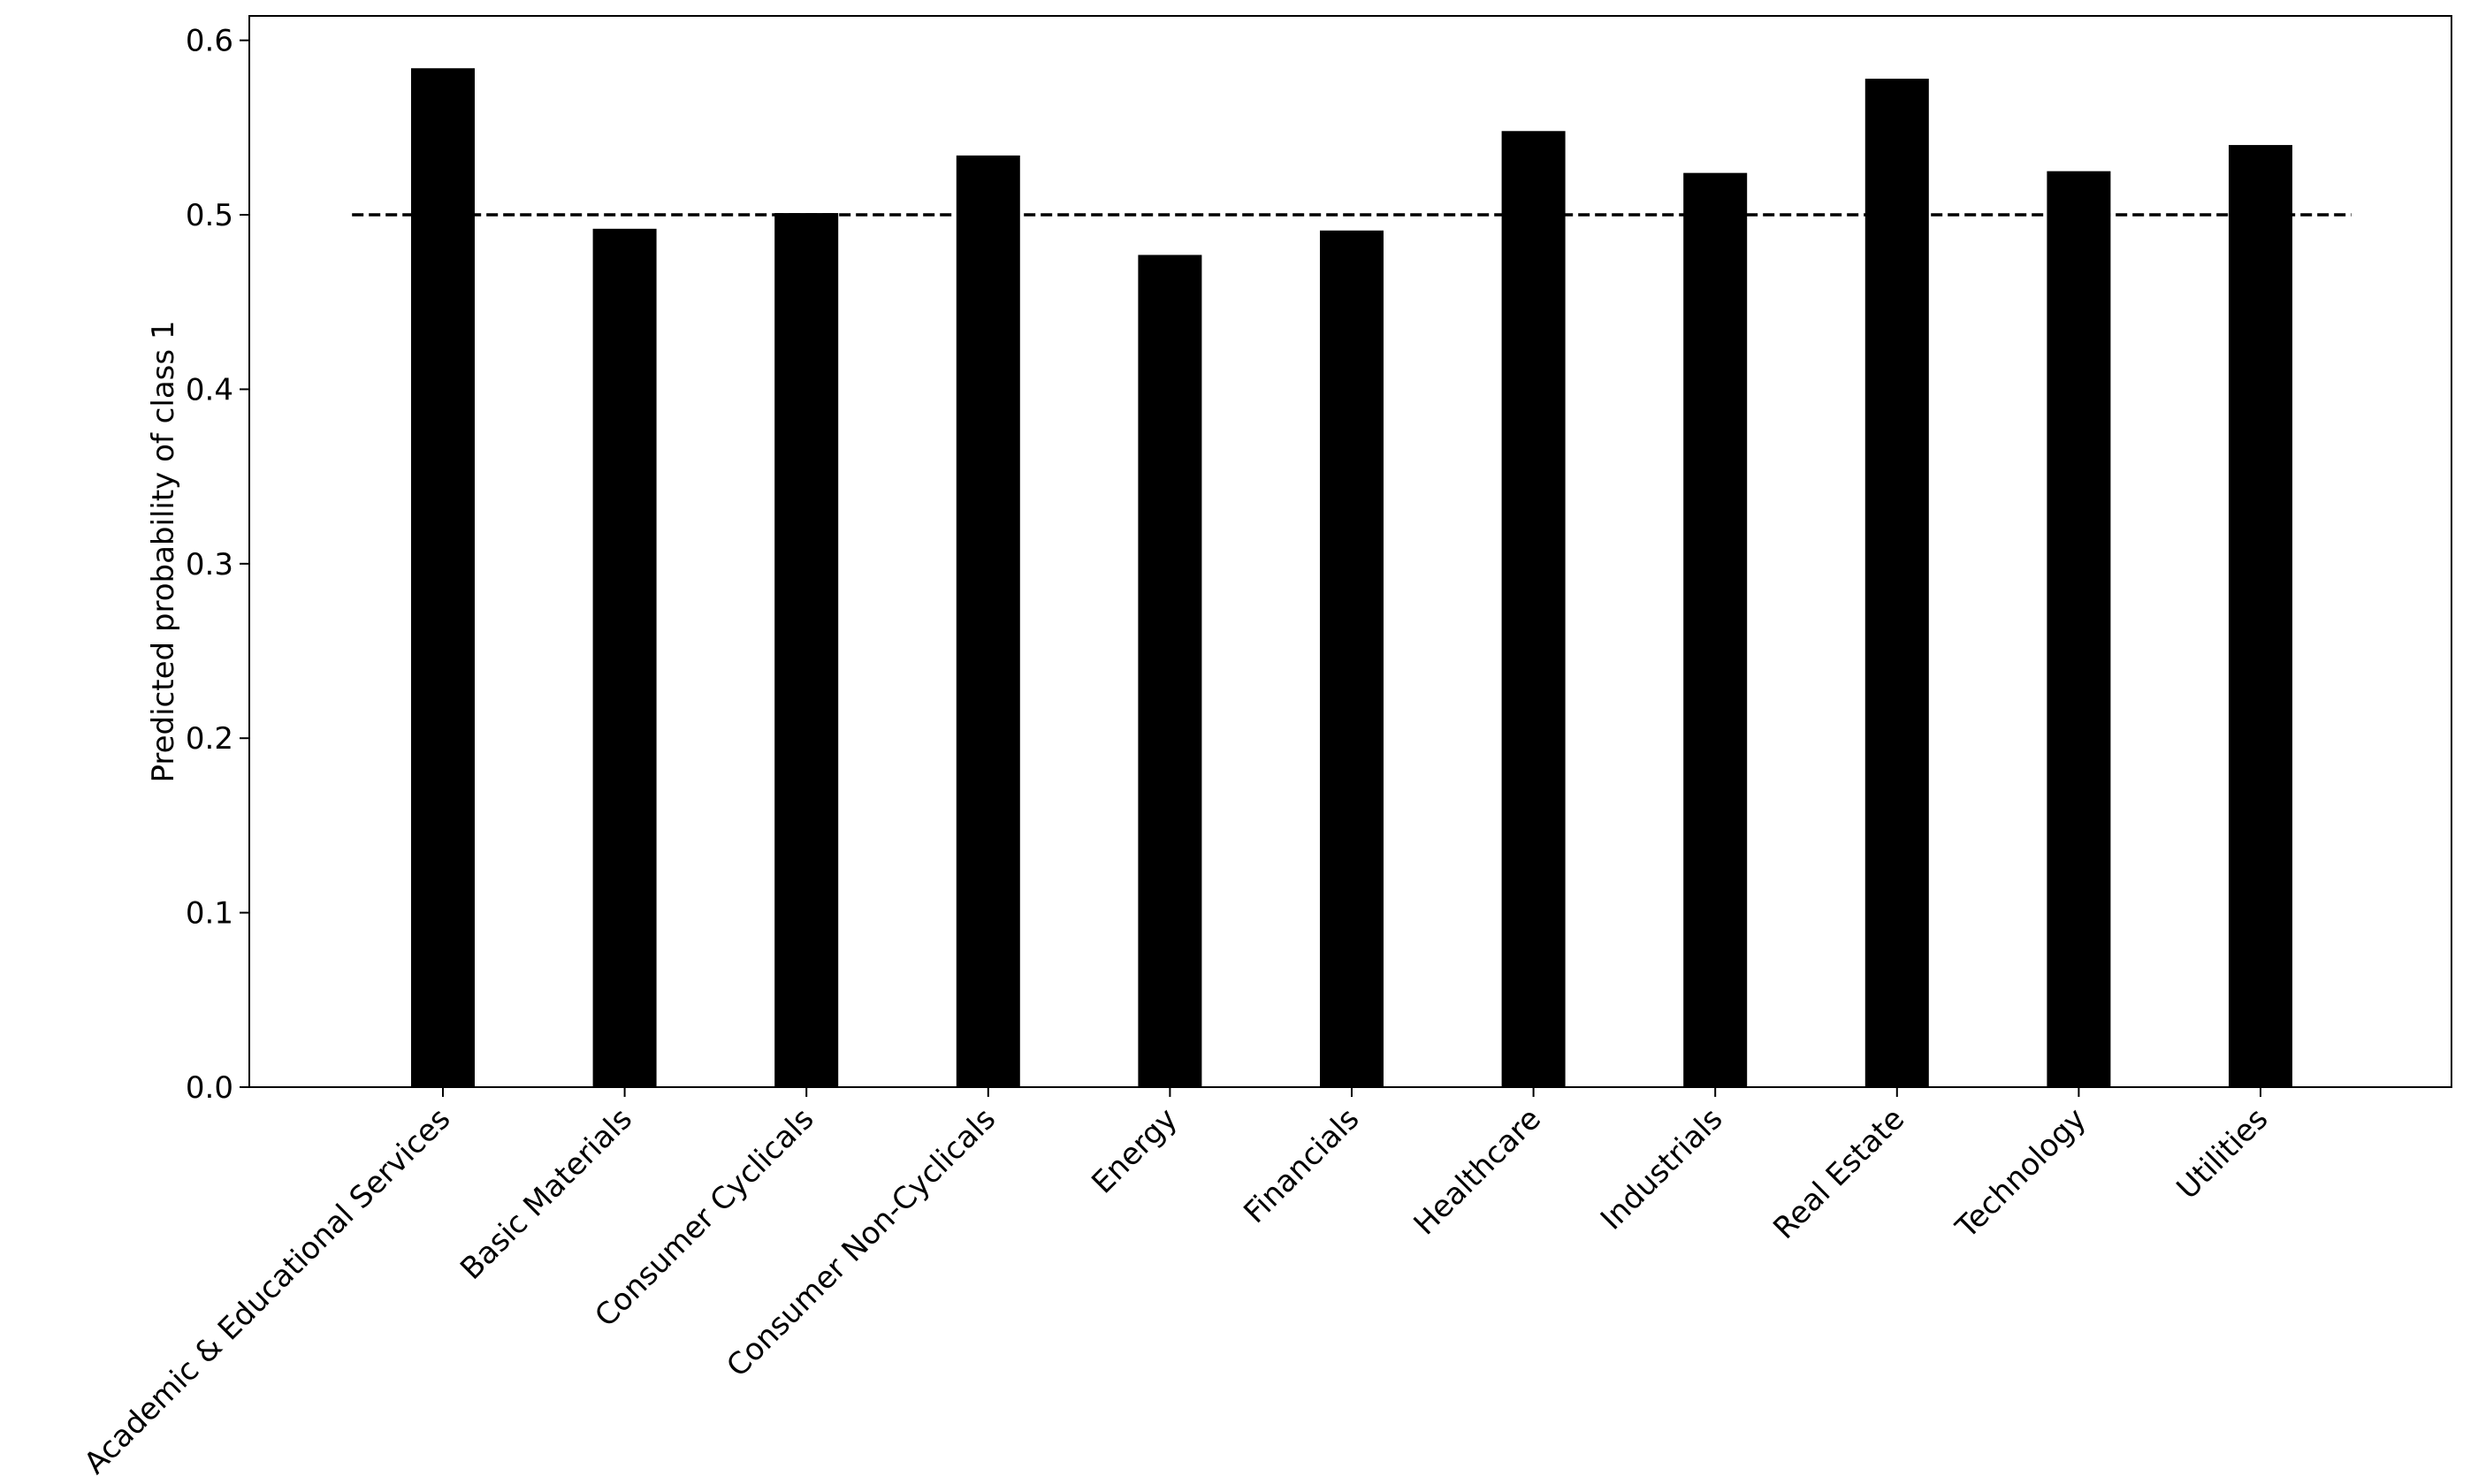  What do you see at coordinates (209, 564) in the screenshot?
I see `y-tick-label: 0.3` at bounding box center [209, 564].